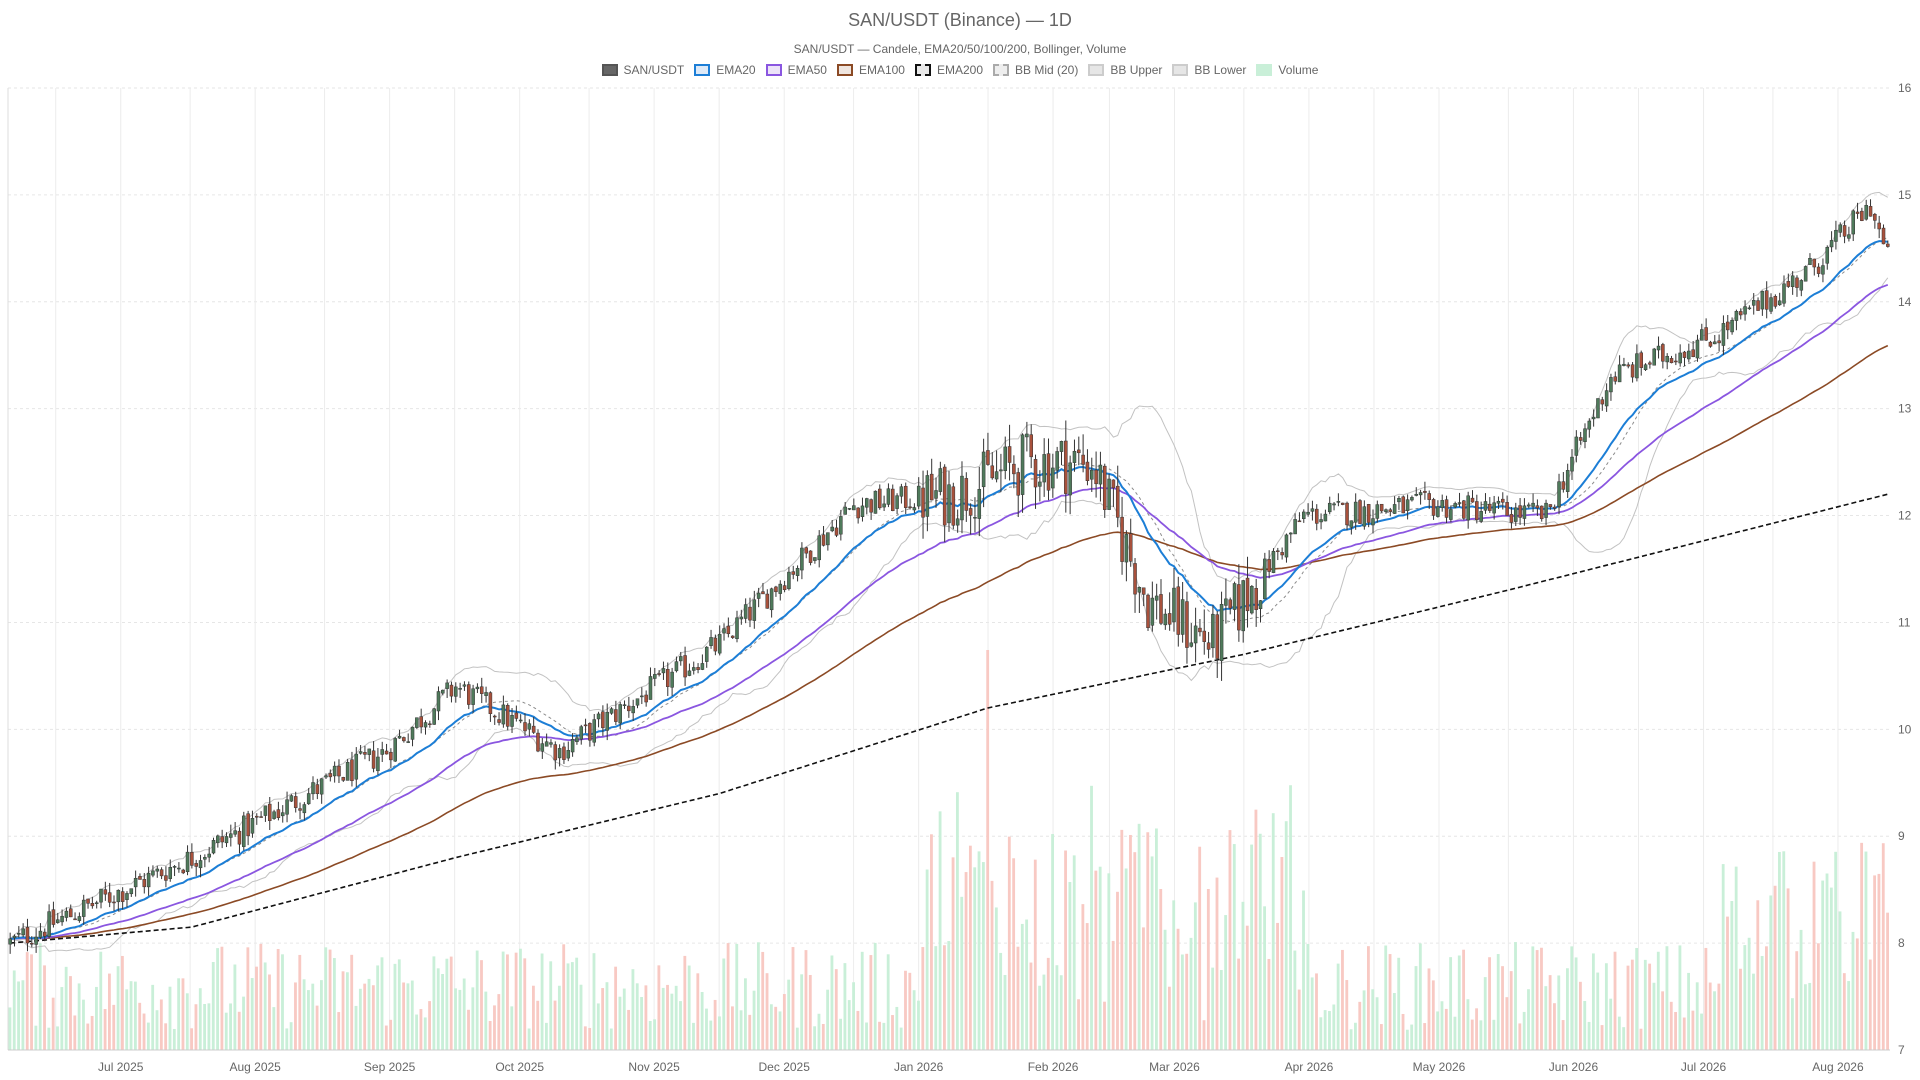 The image size is (1920, 1080). I want to click on legend-item-candles: SAN/USDT, so click(642, 70).